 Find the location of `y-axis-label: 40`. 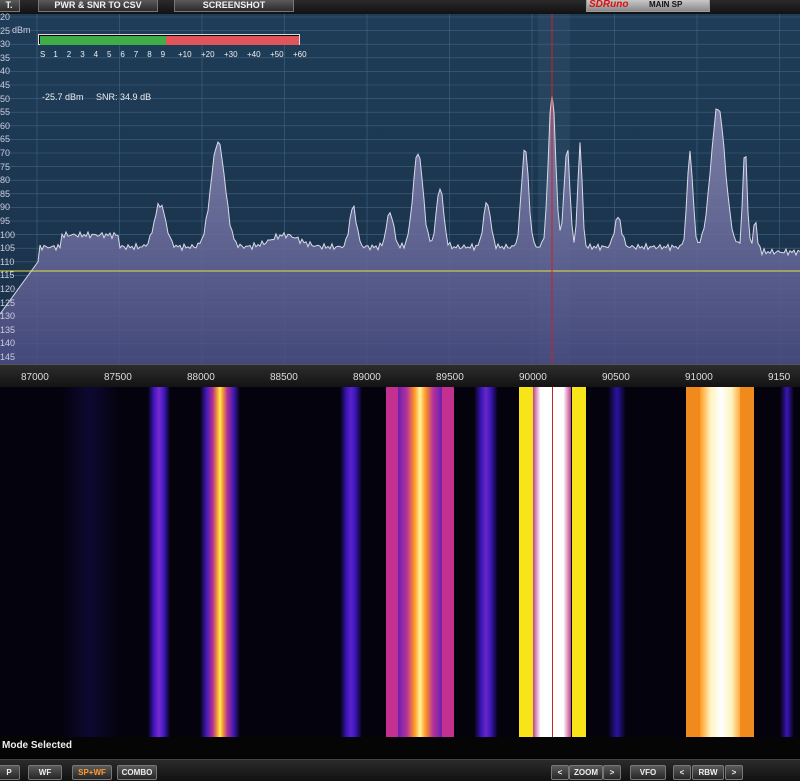

y-axis-label: 40 is located at coordinates (5, 71).